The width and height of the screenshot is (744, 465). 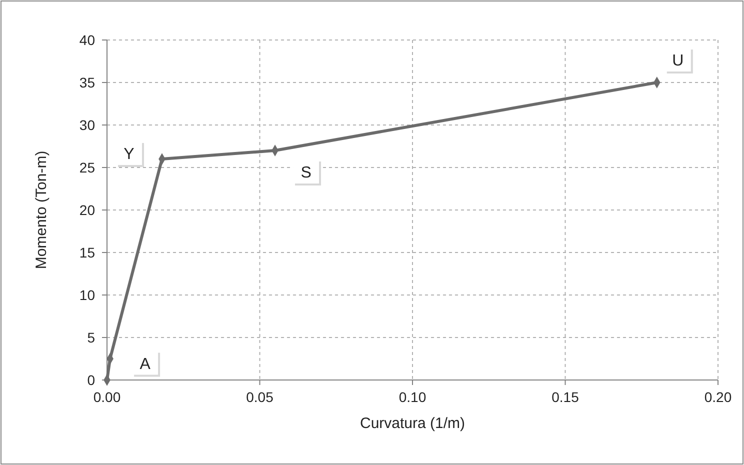 What do you see at coordinates (91, 338) in the screenshot?
I see `y-tick-label: 5` at bounding box center [91, 338].